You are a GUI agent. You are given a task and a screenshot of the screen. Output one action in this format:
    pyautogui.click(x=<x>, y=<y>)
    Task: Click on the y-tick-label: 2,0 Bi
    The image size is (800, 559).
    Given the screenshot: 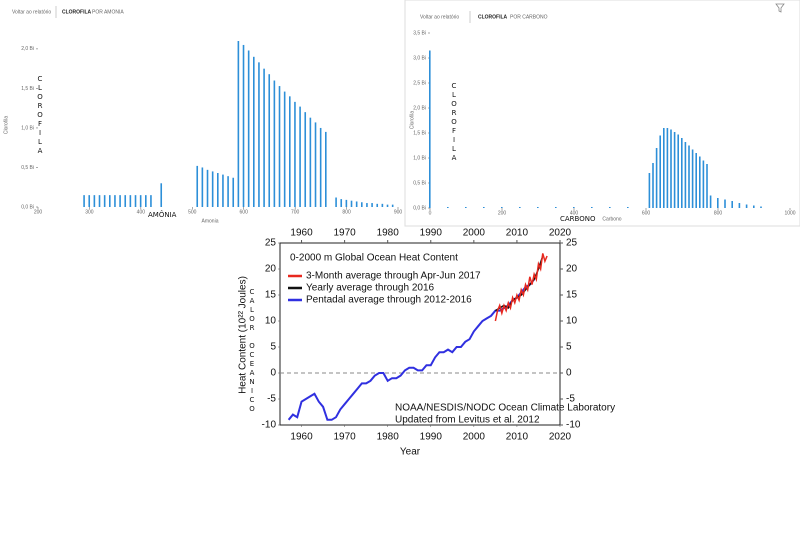 What is the action you would take?
    pyautogui.click(x=27, y=49)
    